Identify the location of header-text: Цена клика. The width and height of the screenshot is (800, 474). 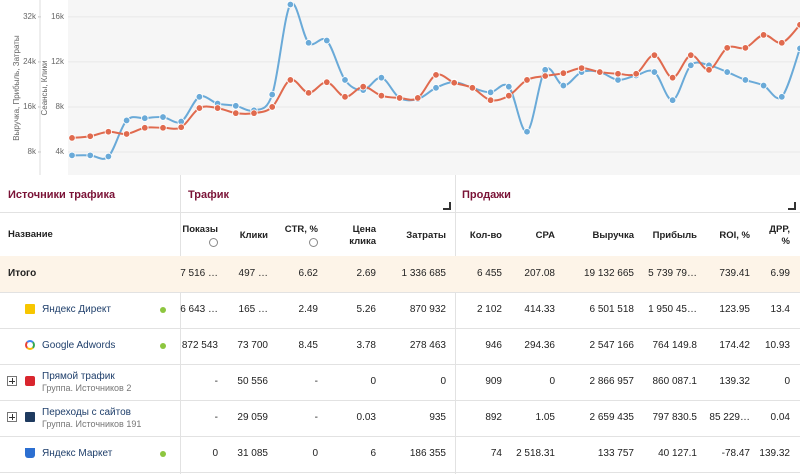
(362, 235).